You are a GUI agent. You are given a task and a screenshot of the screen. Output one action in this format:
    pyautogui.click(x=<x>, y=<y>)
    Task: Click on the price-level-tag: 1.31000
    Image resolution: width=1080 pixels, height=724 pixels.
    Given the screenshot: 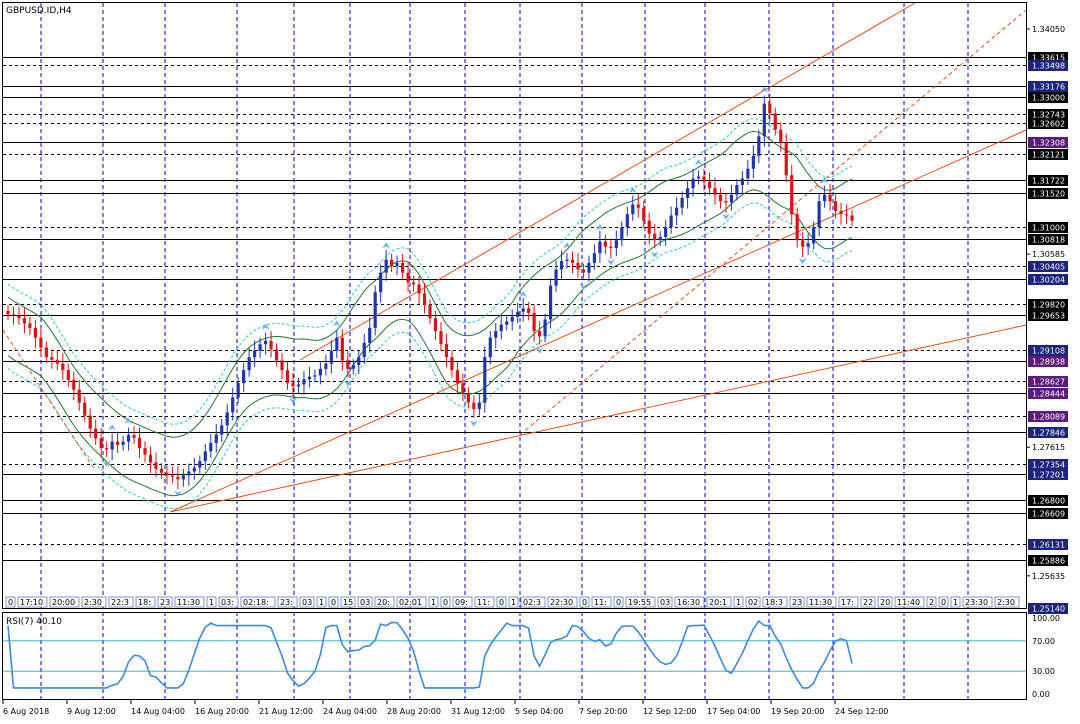 What is the action you would take?
    pyautogui.click(x=1048, y=227)
    